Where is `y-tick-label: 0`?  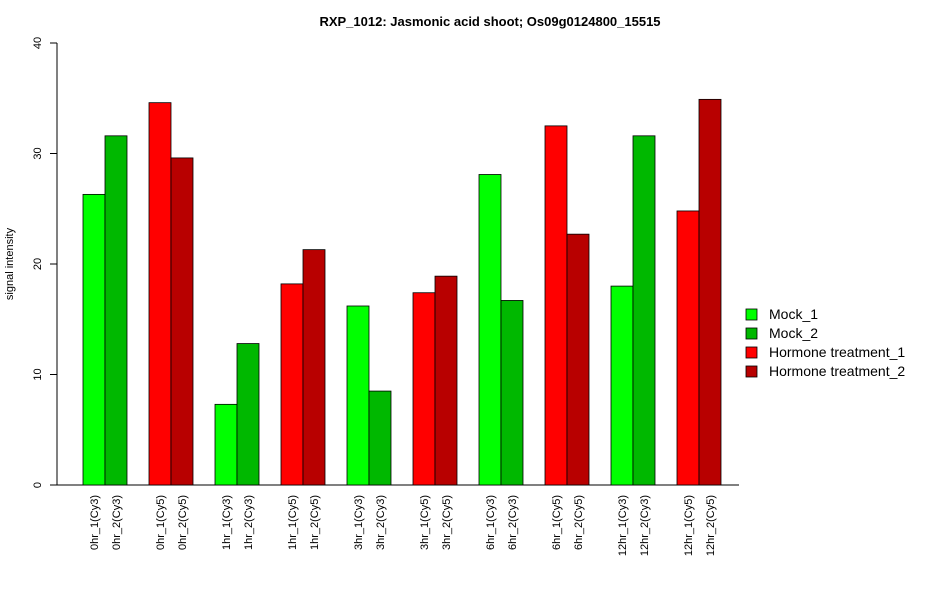
y-tick-label: 0 is located at coordinates (38, 485).